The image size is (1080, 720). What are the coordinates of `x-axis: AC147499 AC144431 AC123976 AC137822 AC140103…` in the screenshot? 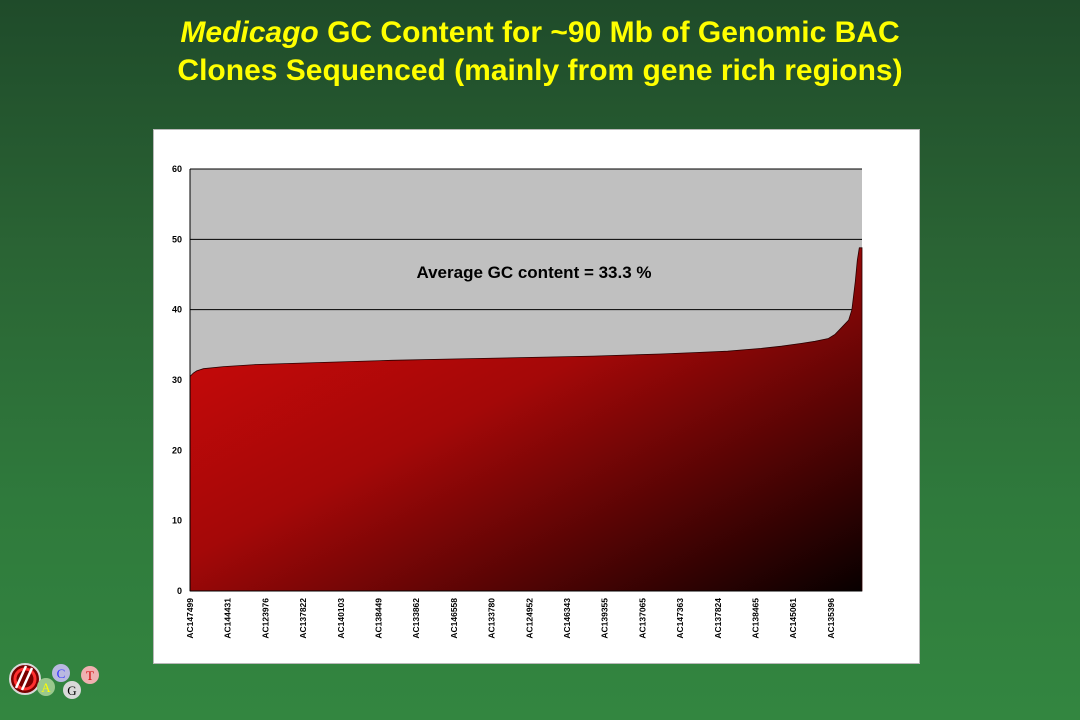 It's located at (523, 614).